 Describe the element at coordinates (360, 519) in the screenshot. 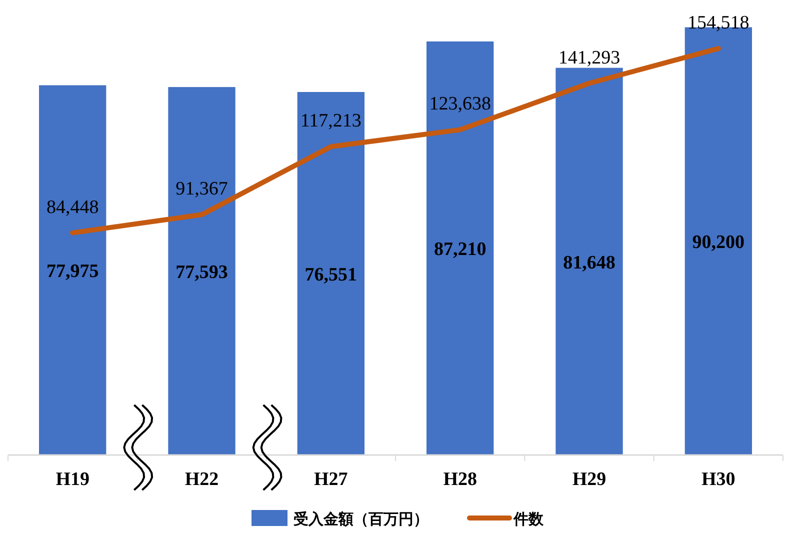

I see `legend-label: 受入金額（百万円）` at that location.